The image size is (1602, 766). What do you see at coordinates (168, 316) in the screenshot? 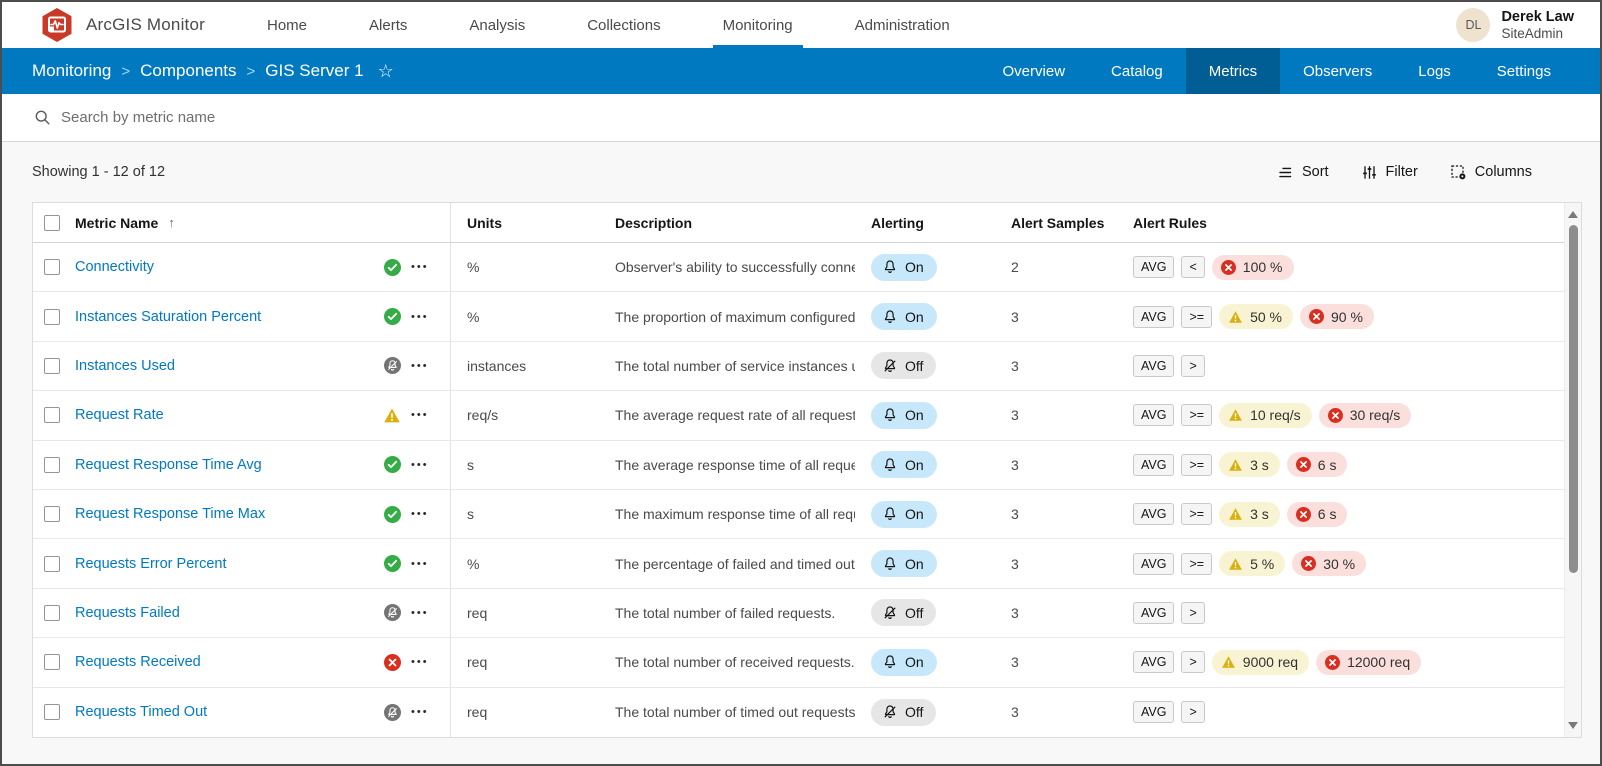
I see `metric-name-link: Instances Saturation Percent` at bounding box center [168, 316].